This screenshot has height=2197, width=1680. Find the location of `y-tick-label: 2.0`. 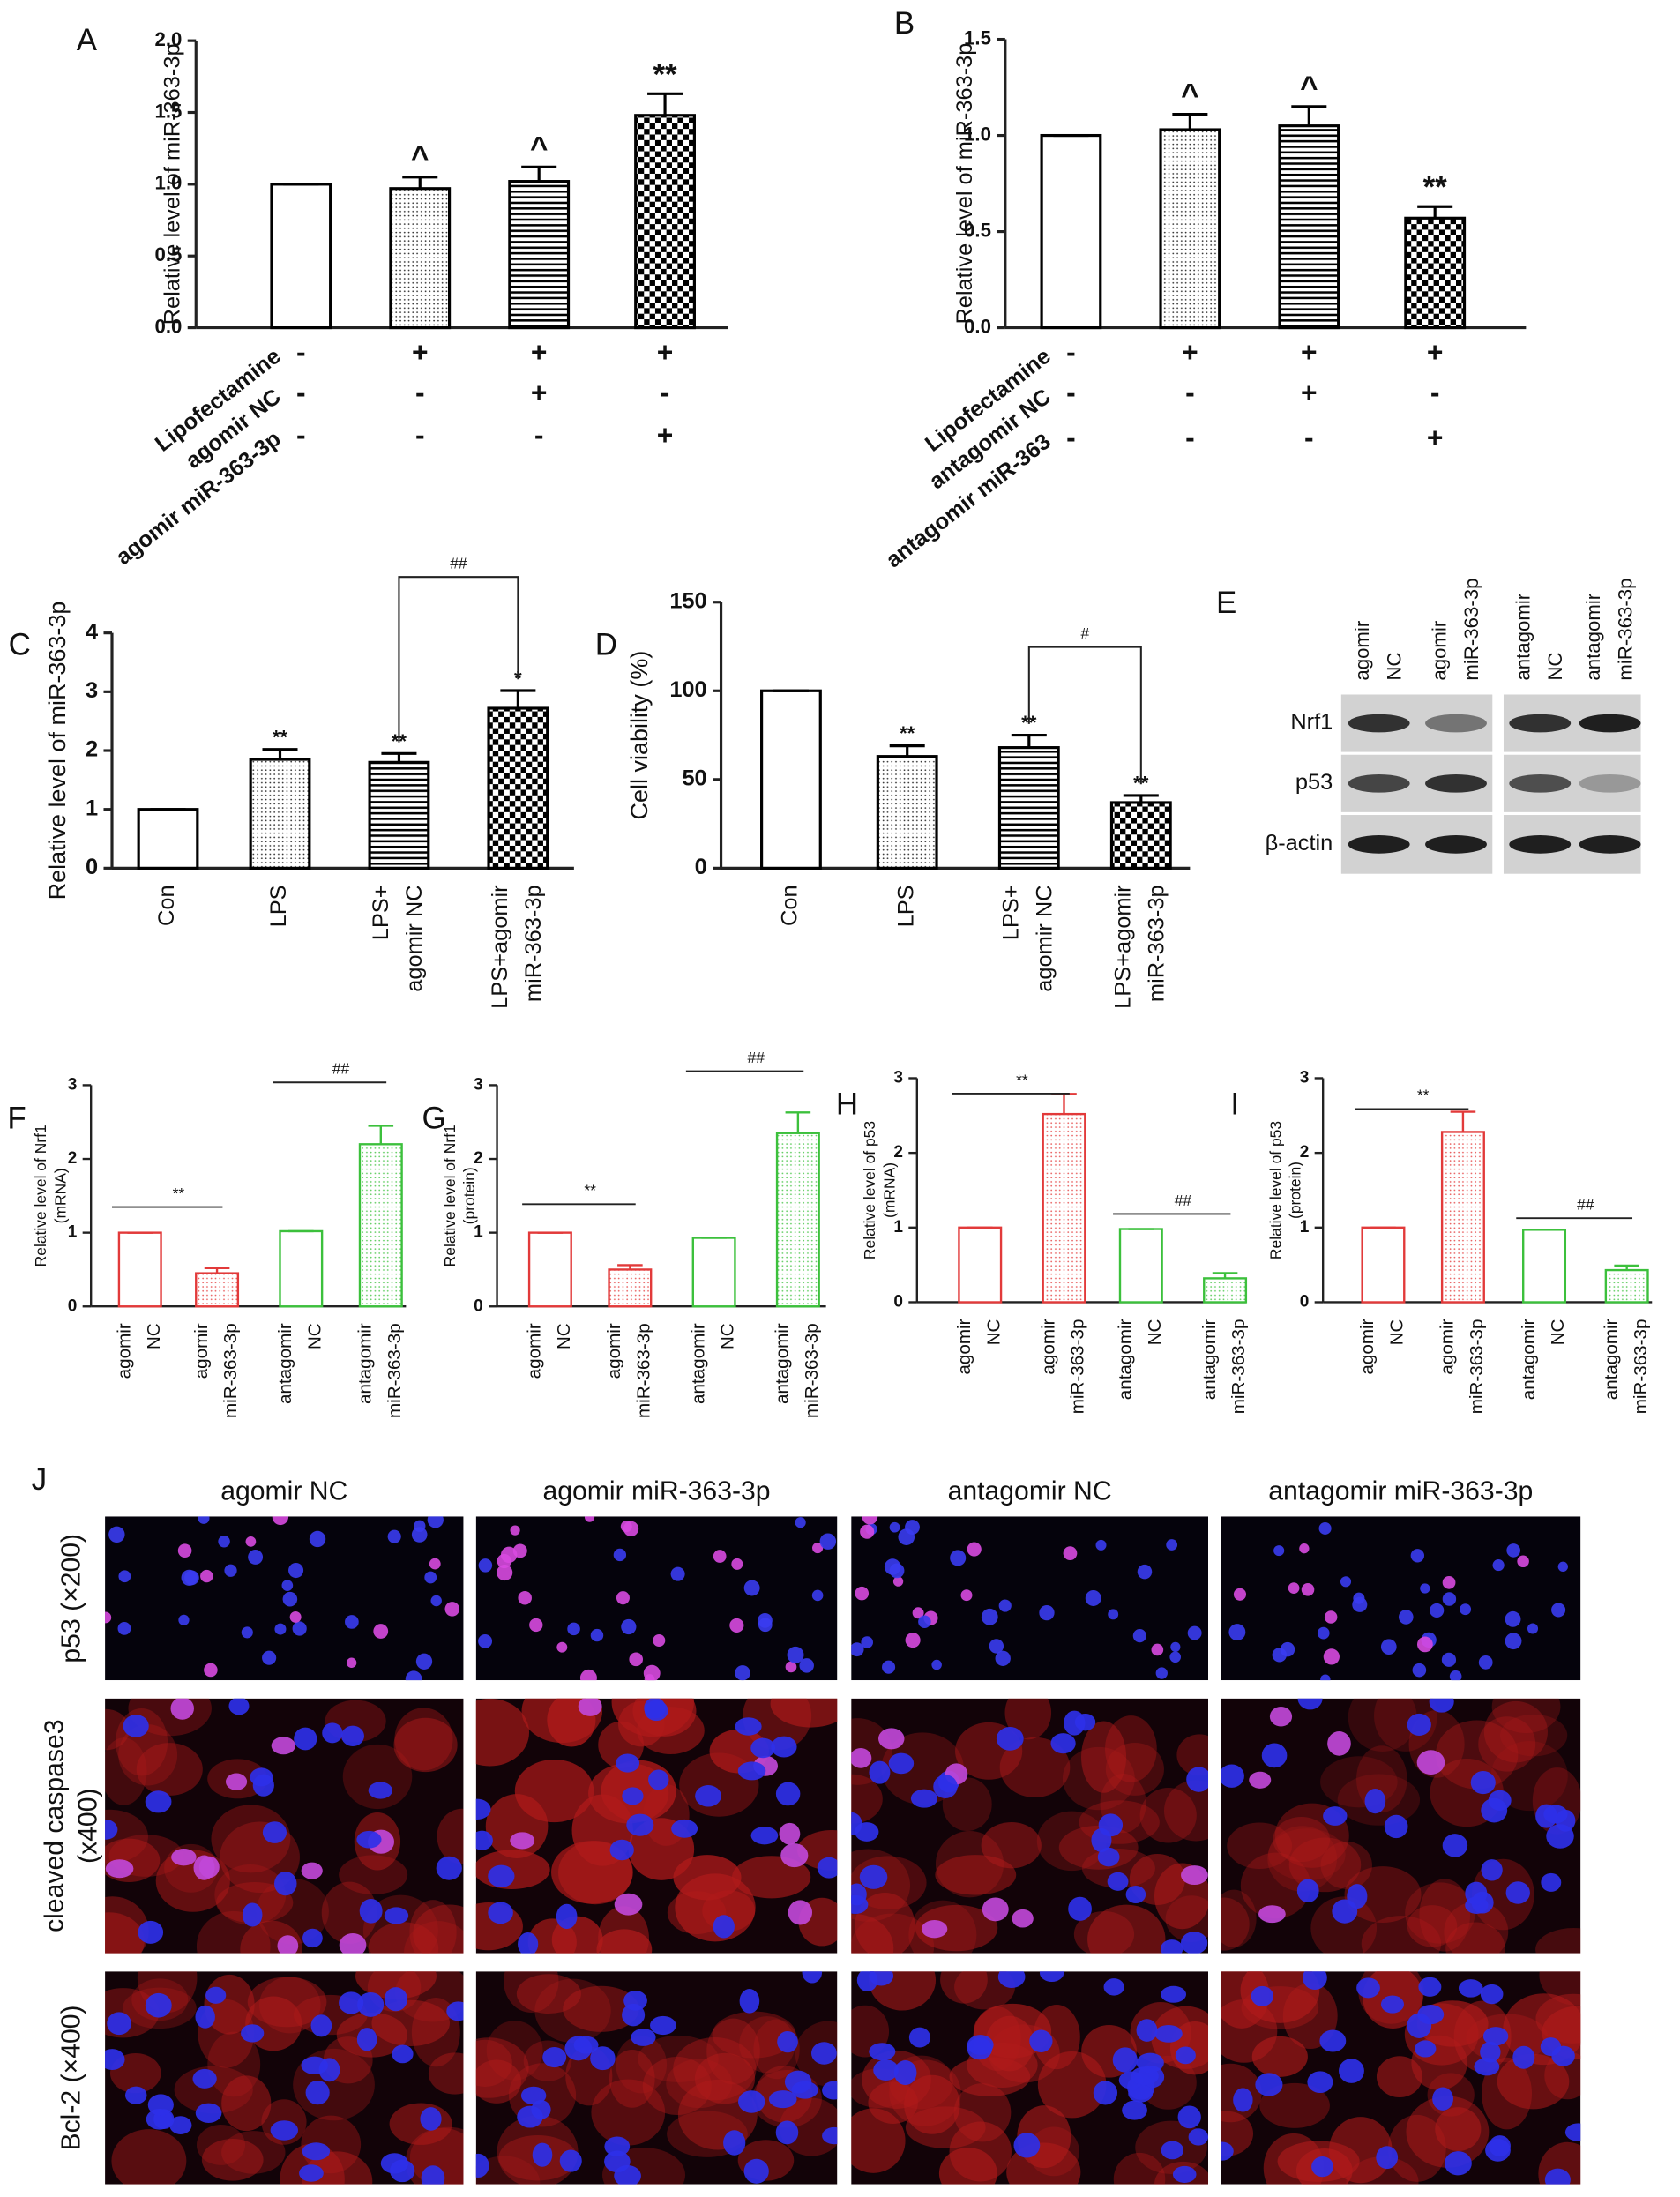

y-tick-label: 2.0 is located at coordinates (168, 39).